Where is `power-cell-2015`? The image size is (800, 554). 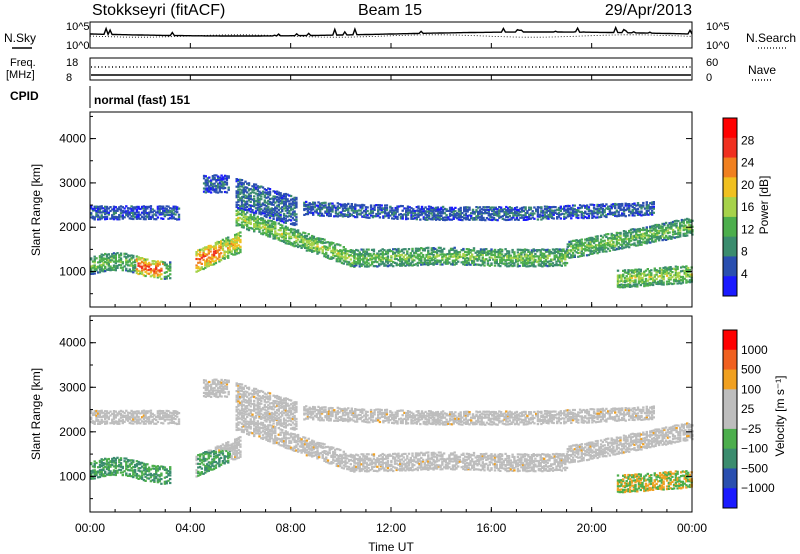
power-cell-2015 is located at coordinates (645, 237).